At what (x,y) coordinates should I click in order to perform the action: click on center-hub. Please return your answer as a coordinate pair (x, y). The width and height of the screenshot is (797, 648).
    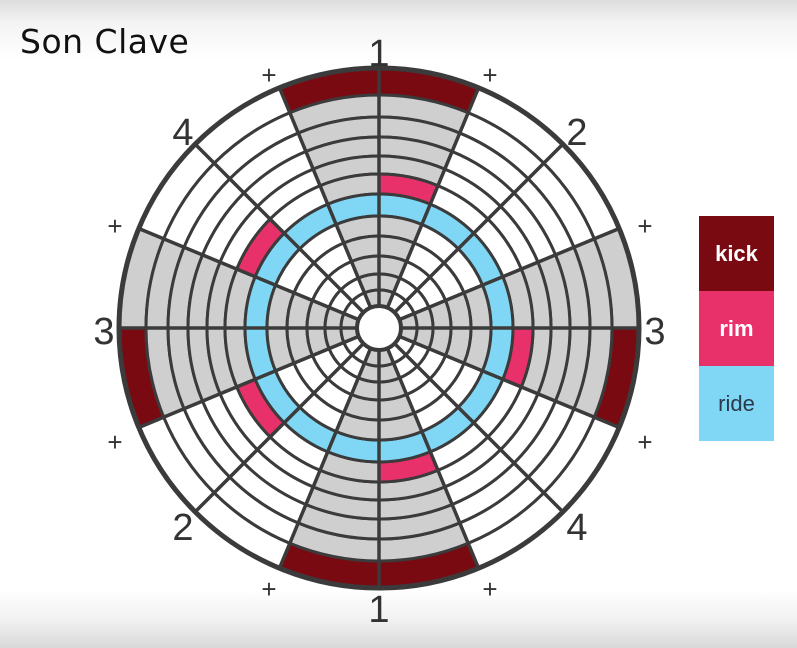
    Looking at the image, I should click on (379, 328).